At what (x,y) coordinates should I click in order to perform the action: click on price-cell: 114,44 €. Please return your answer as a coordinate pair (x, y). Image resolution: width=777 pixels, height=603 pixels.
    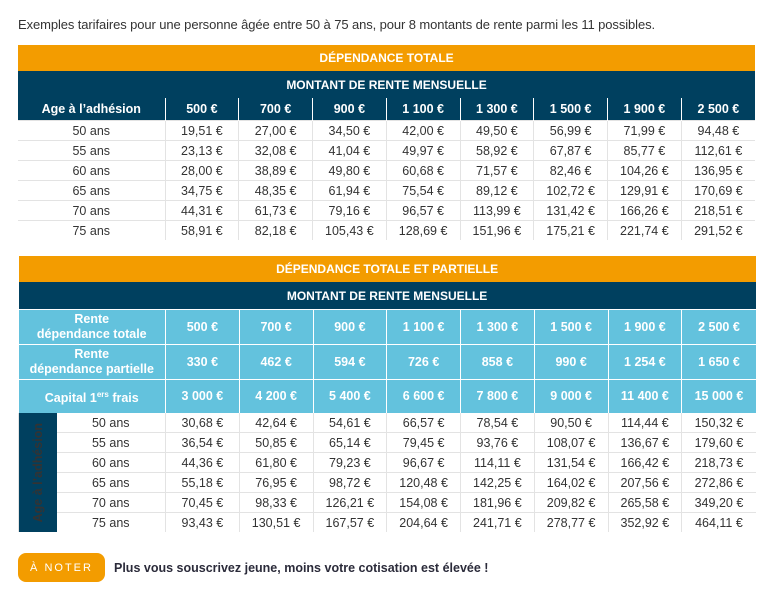
    Looking at the image, I should click on (644, 423).